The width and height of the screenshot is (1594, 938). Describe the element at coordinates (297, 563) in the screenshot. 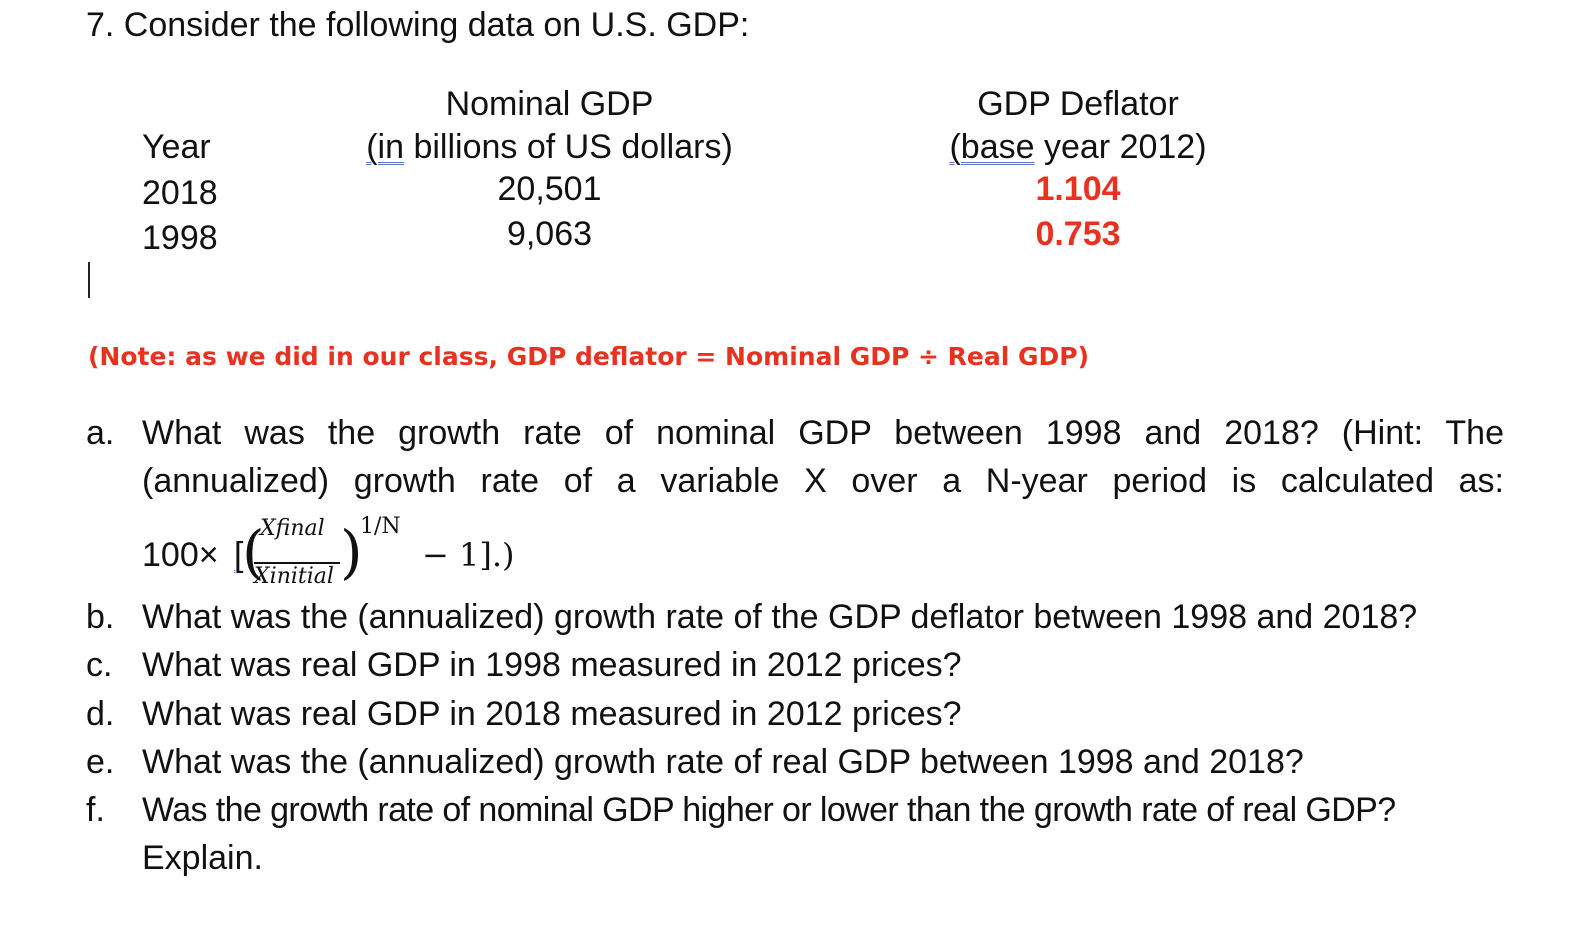

I see `formula-fraction-bar` at that location.